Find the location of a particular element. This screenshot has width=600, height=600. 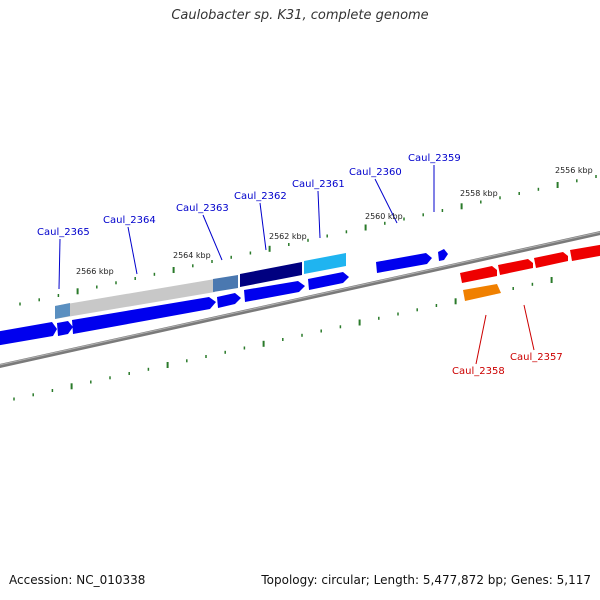

gene-label: Caul_2360 is located at coordinates (375, 172).